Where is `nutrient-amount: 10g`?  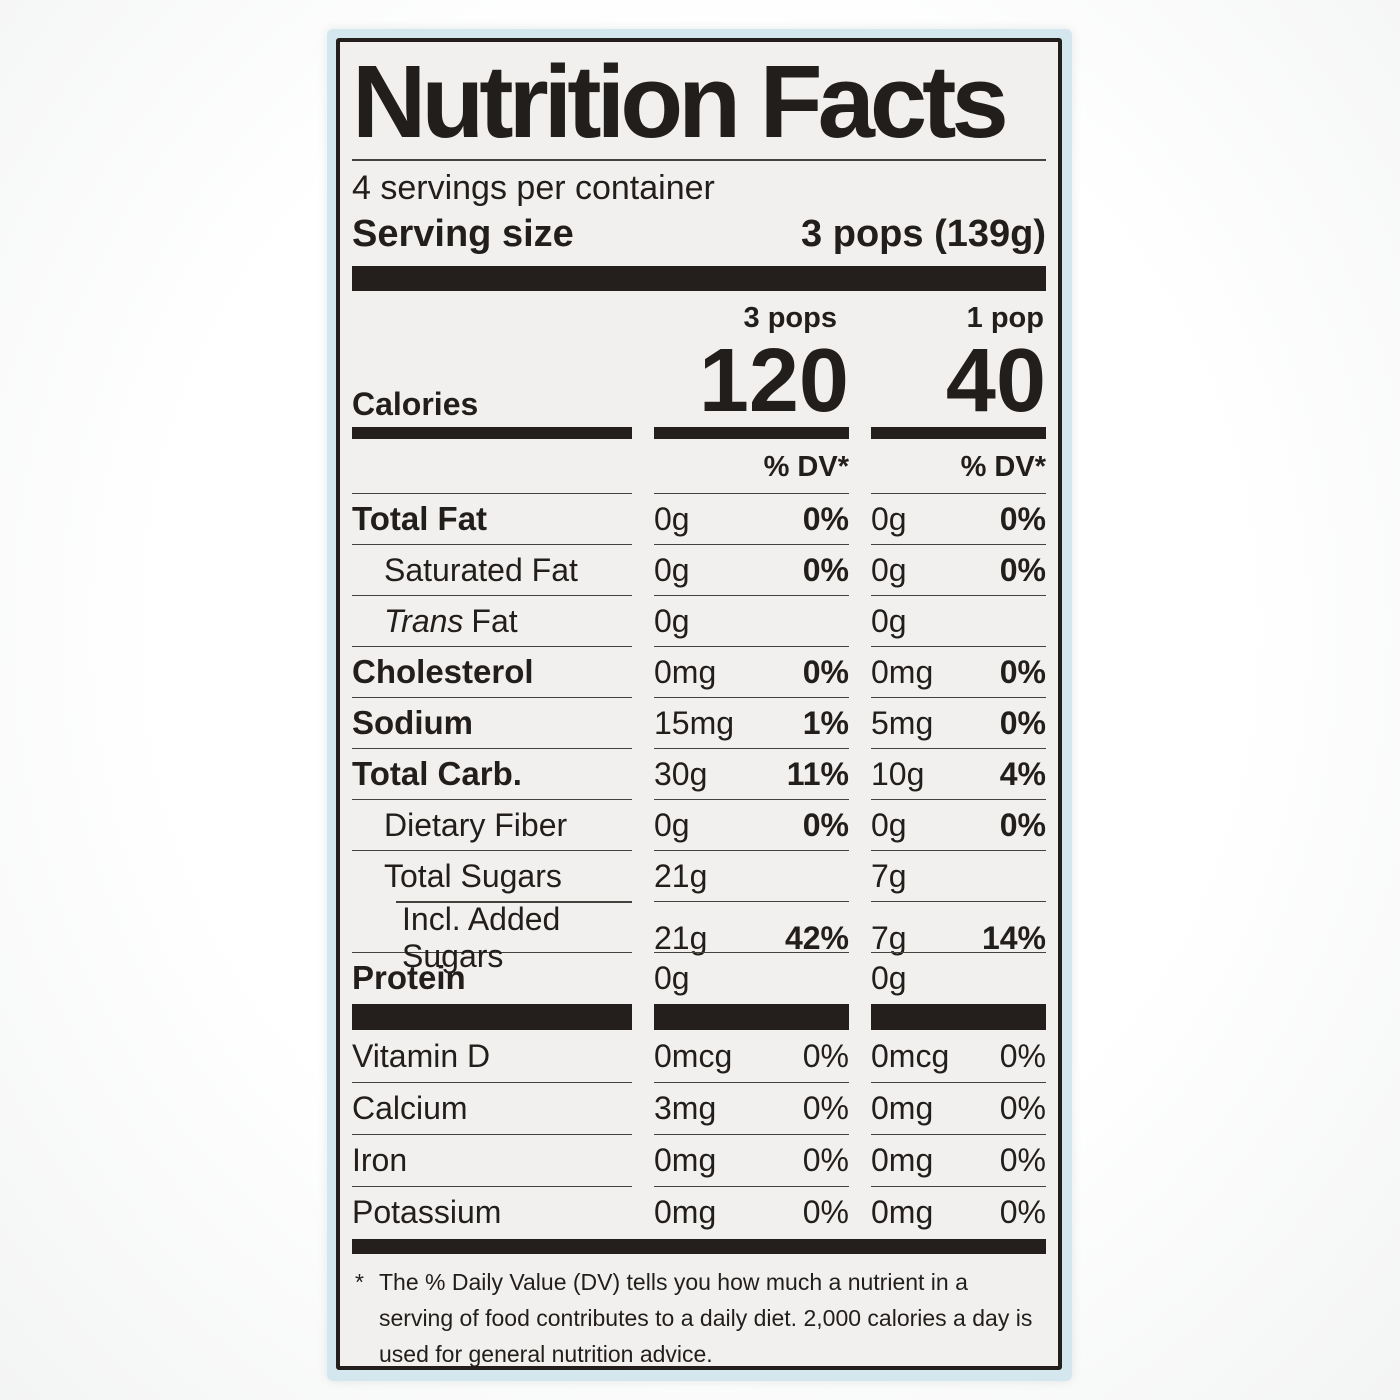
nutrient-amount: 10g is located at coordinates (898, 773).